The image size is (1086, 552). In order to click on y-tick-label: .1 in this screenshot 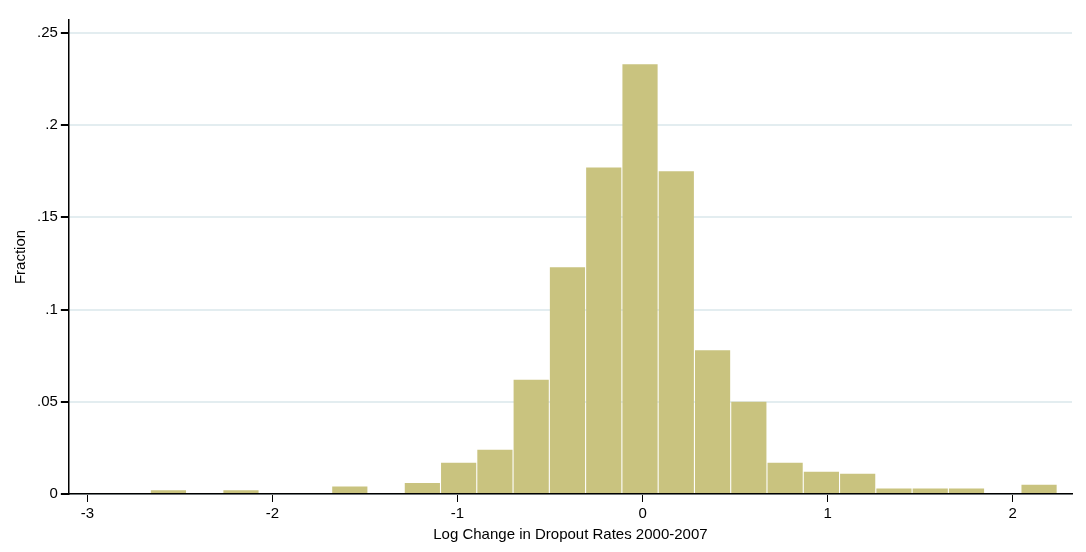, I will do `click(51, 308)`.